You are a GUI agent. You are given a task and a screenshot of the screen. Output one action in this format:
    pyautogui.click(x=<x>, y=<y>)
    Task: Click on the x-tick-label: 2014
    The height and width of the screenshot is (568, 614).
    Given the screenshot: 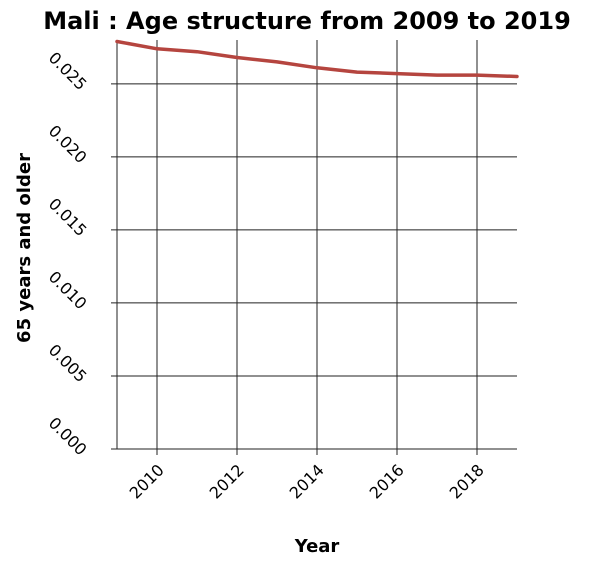 What is the action you would take?
    pyautogui.click(x=307, y=481)
    